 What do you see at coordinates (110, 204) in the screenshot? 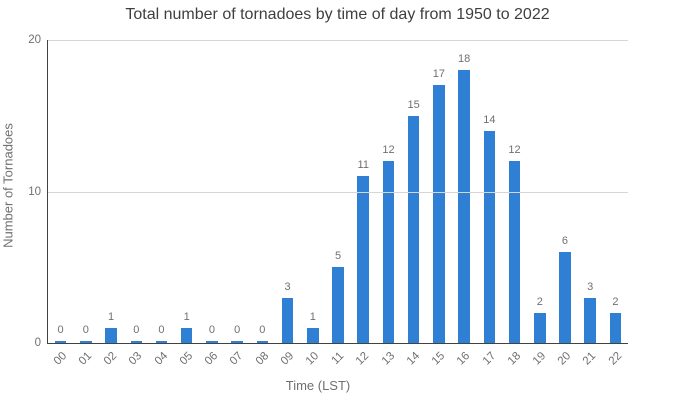
I see `bar-slot-02: 1 02` at bounding box center [110, 204].